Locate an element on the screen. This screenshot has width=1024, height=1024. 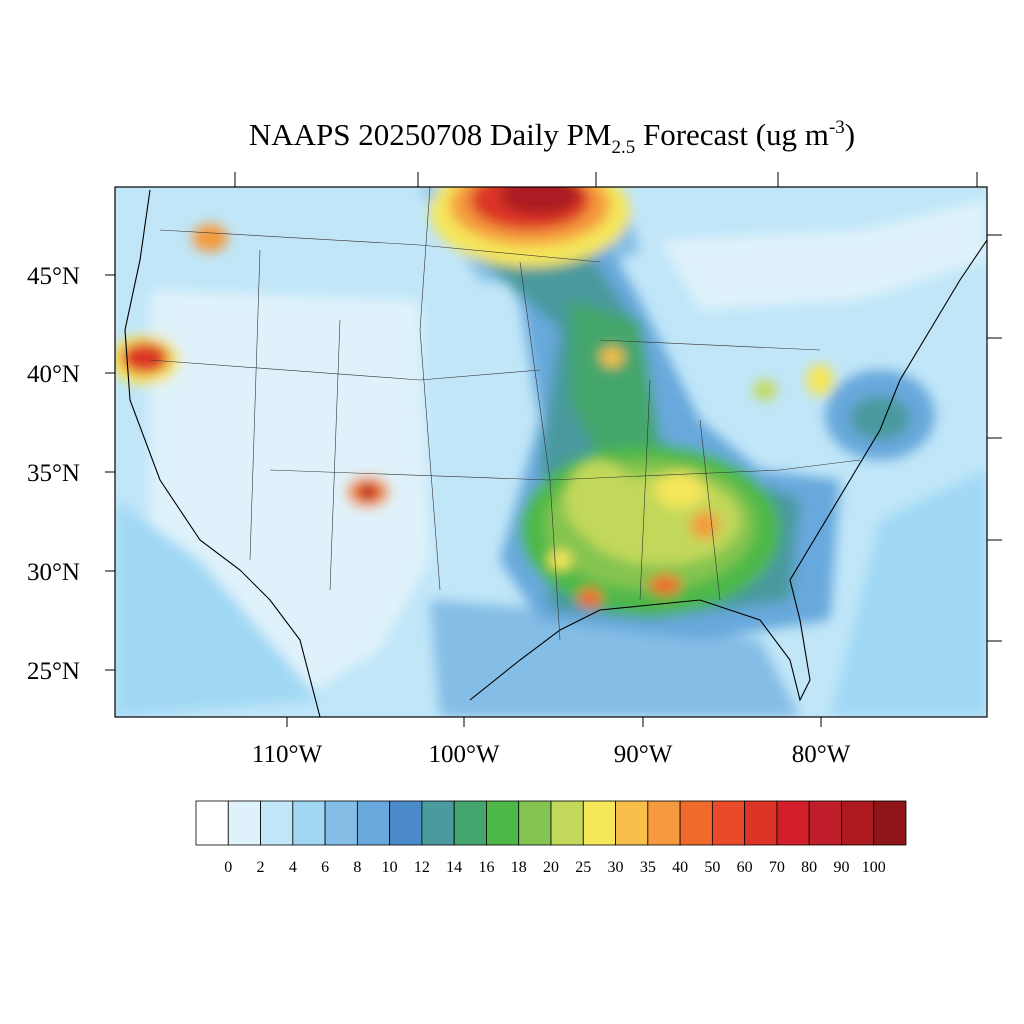
colorbar: 0 2 4 6 8 10 12 14 16 18 20 25 30 35 40 50 60 70 80 90 100 is located at coordinates (551, 838).